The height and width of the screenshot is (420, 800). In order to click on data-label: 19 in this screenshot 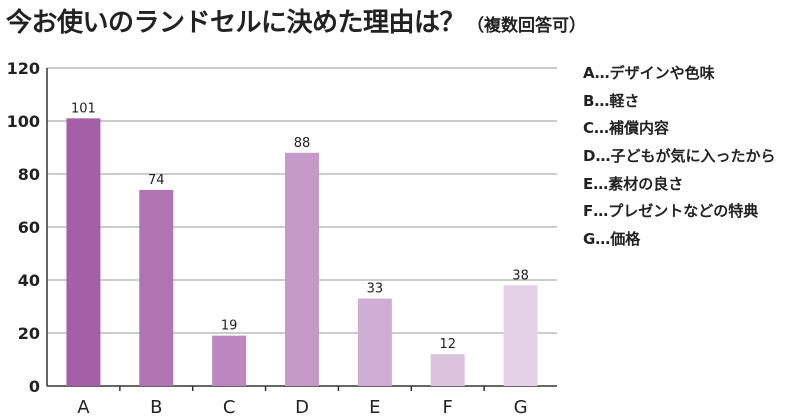, I will do `click(229, 326)`.